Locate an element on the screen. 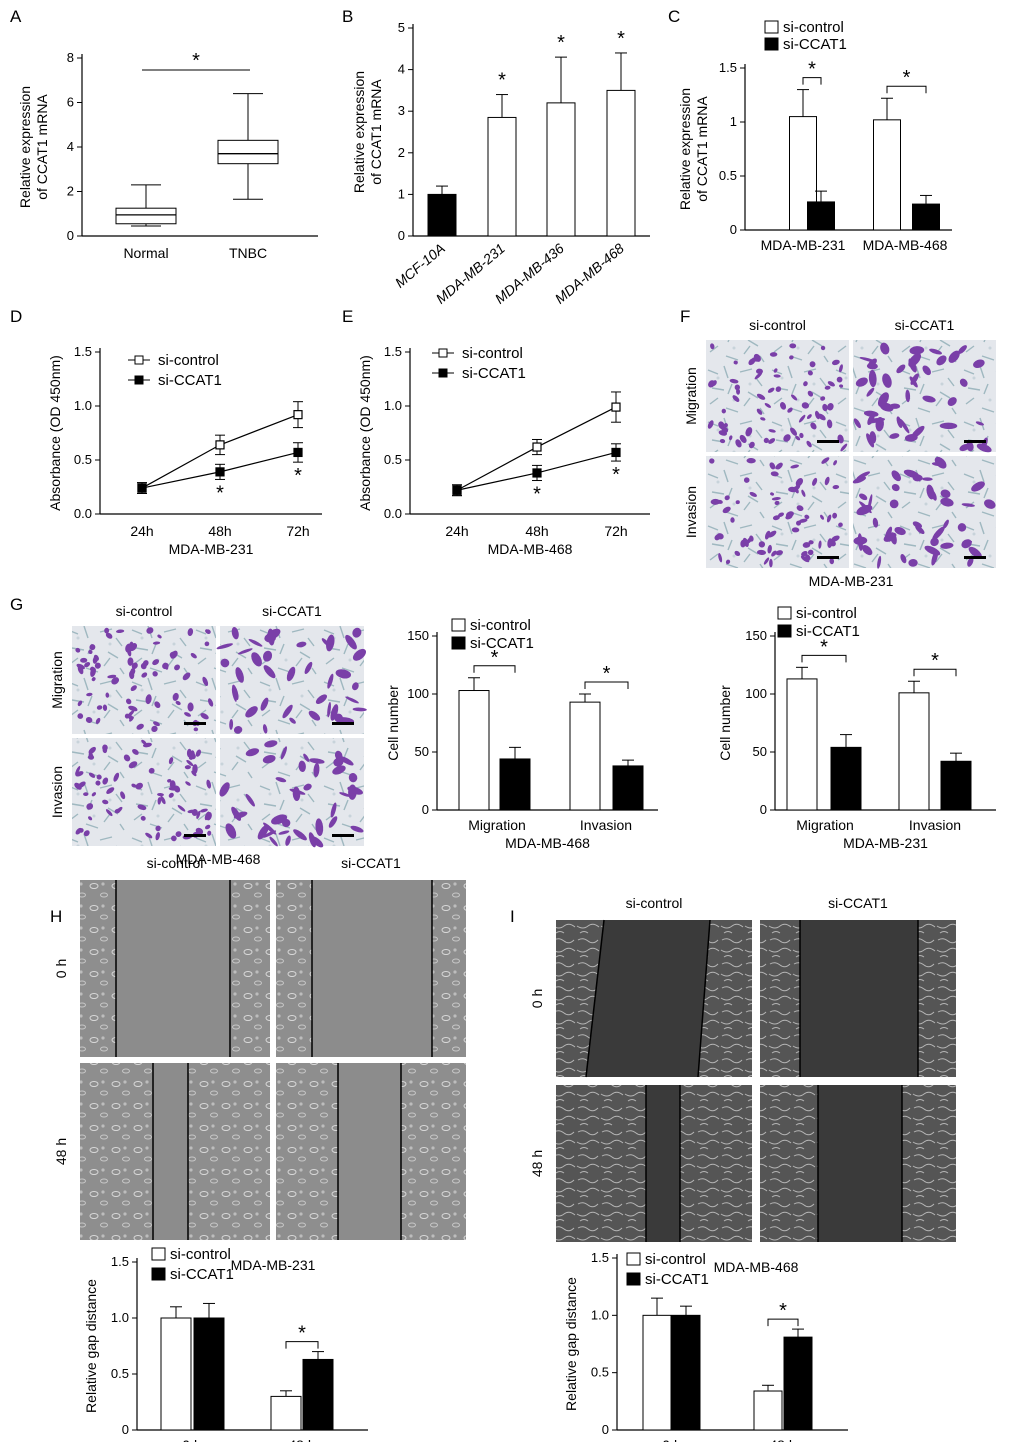 The height and width of the screenshot is (1442, 1020). row-label: 0 h is located at coordinates (537, 998).